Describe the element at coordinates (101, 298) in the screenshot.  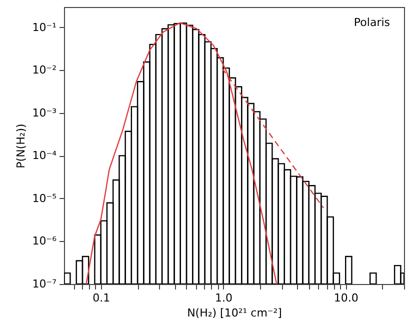
I see `x-tick-label: 0.1` at that location.